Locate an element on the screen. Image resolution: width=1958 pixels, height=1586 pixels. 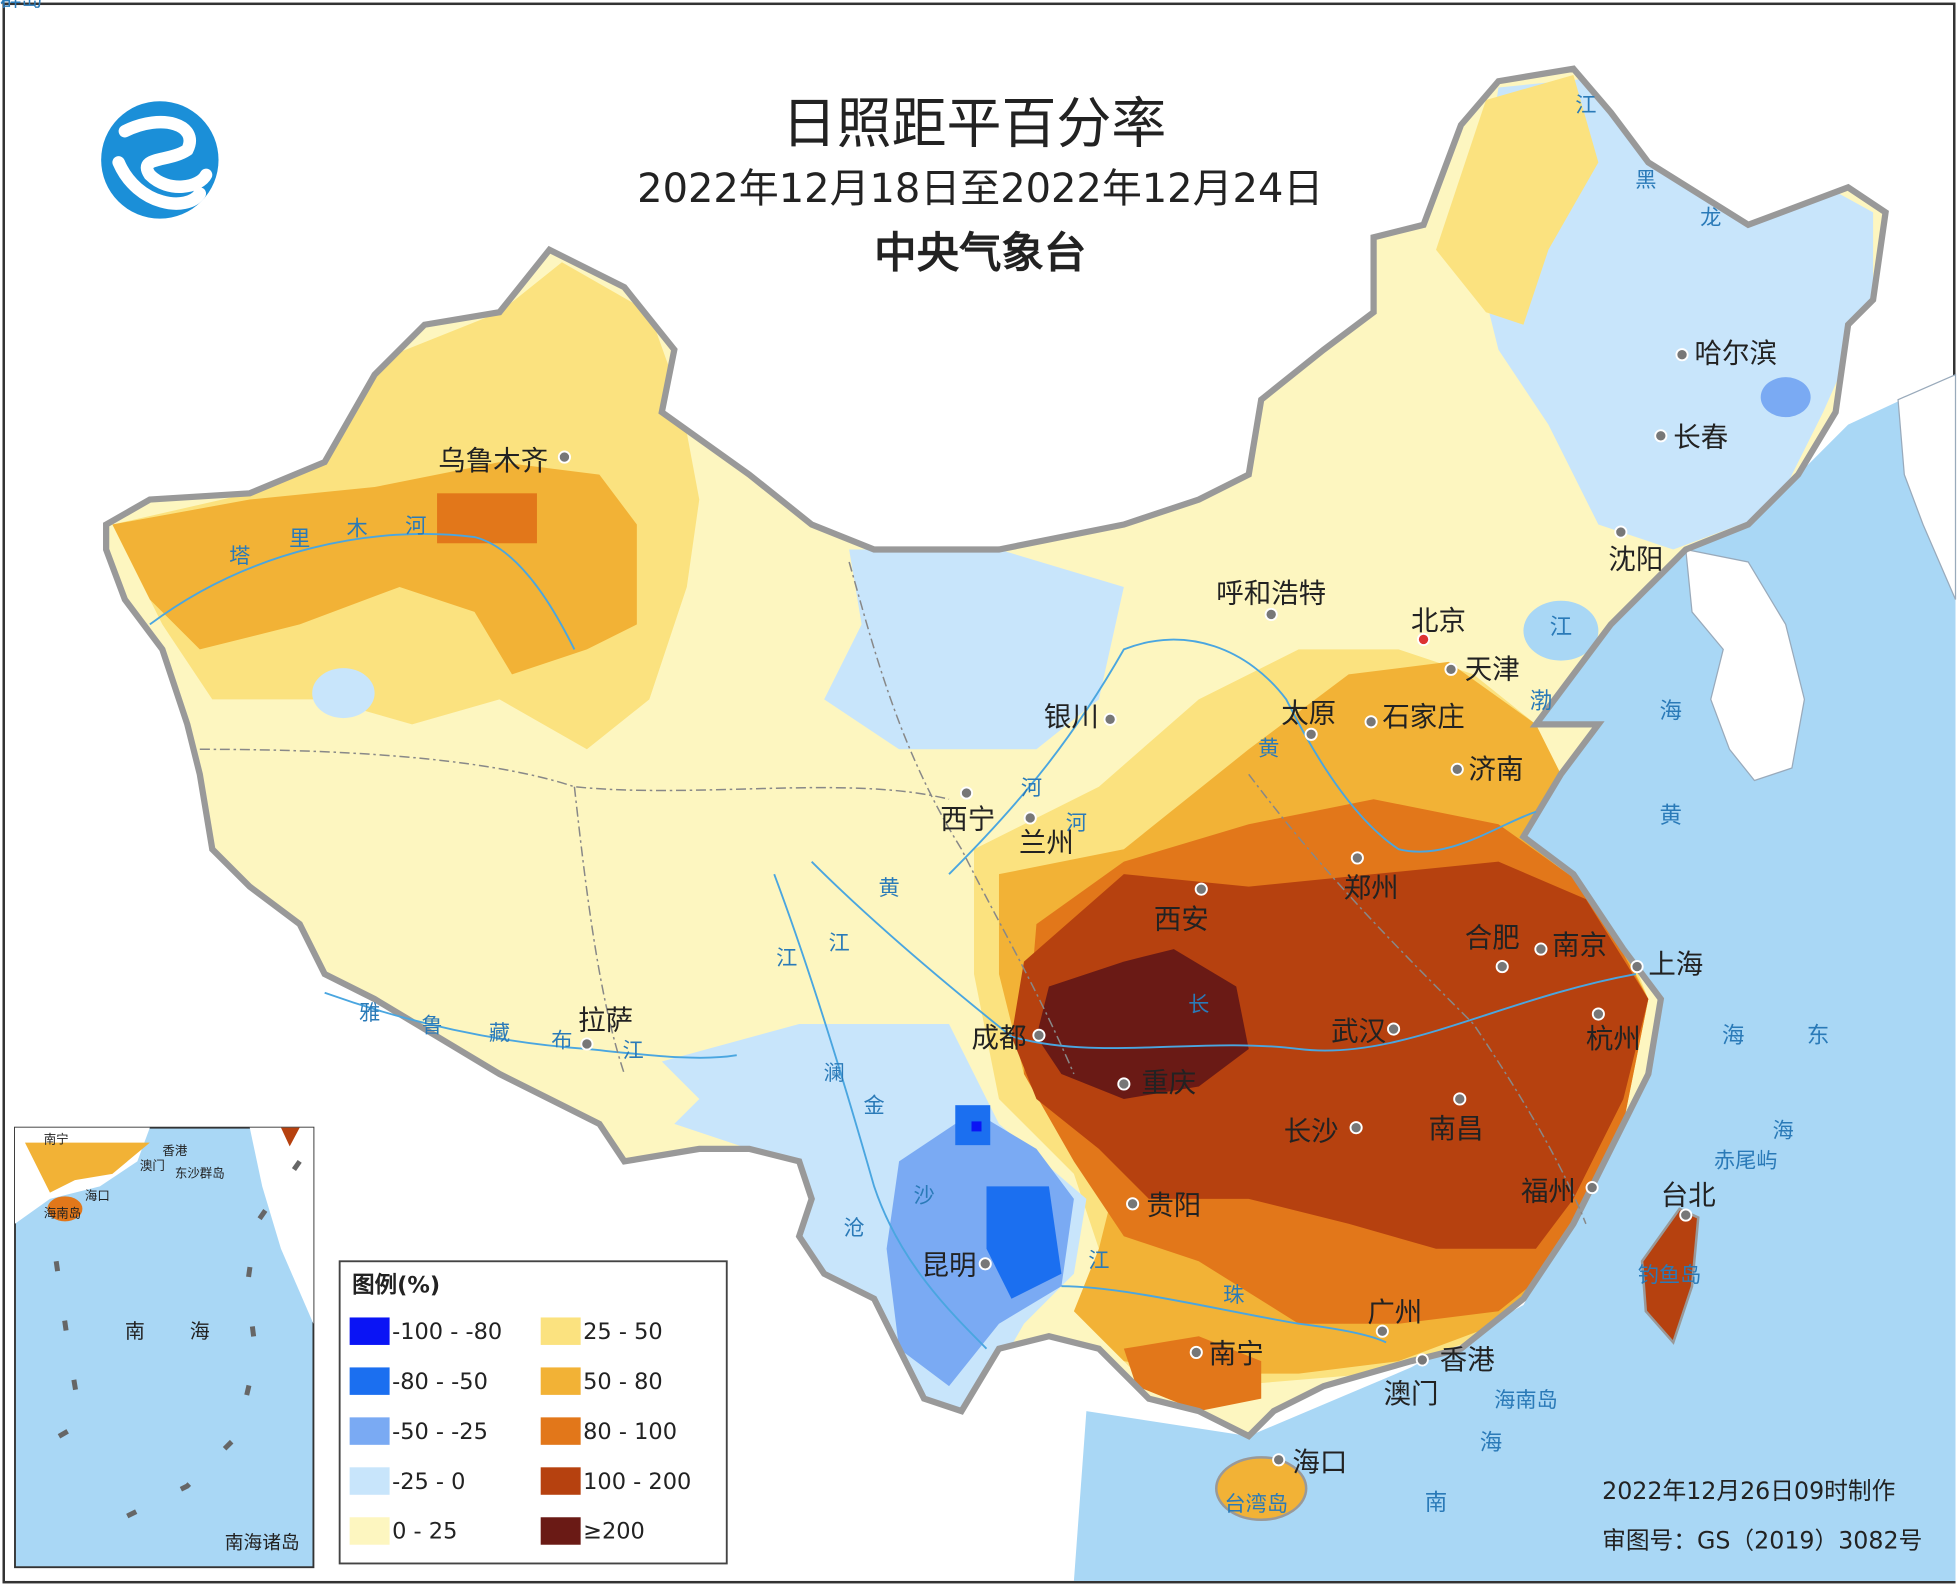
river-label: 河 is located at coordinates (1076, 823).